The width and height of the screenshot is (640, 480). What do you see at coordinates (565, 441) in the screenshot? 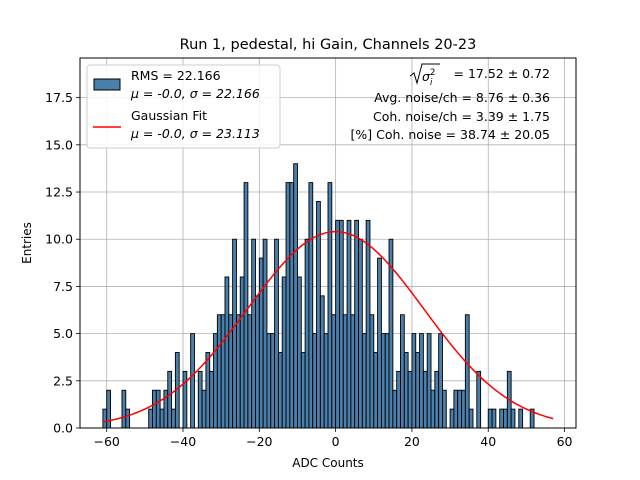
I see `x-tick-label: 60` at bounding box center [565, 441].